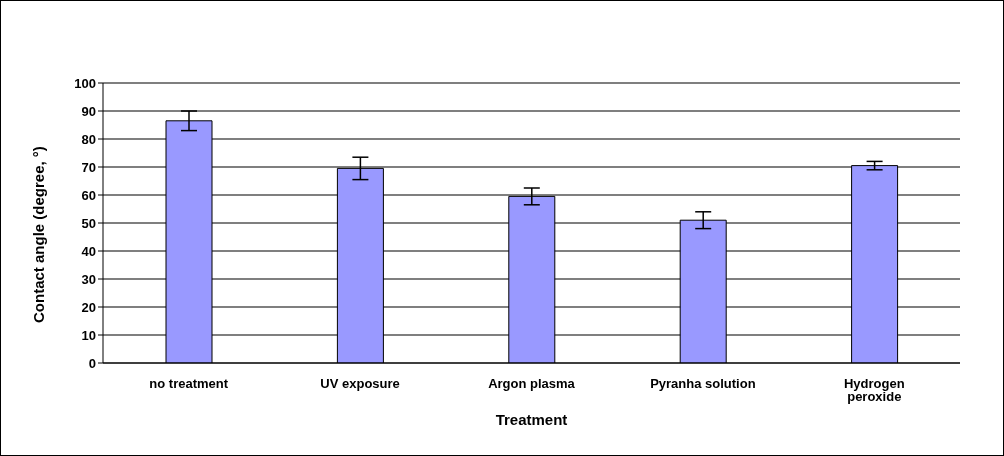  What do you see at coordinates (703, 384) in the screenshot?
I see `x-tick-label: Pyranha solution` at bounding box center [703, 384].